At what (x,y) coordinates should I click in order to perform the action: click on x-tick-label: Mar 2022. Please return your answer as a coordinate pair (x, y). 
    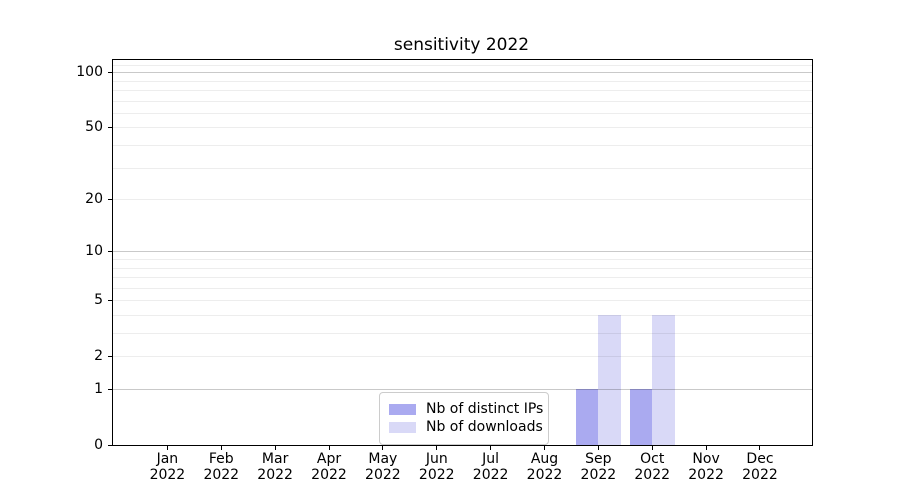
    Looking at the image, I should click on (275, 467).